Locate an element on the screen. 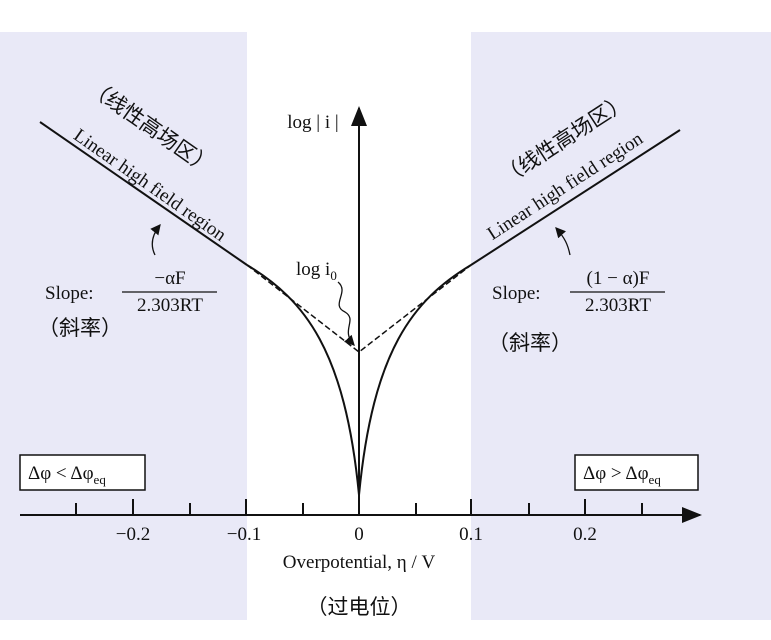  condition-right: Δφ > Δφeq is located at coordinates (622, 475).